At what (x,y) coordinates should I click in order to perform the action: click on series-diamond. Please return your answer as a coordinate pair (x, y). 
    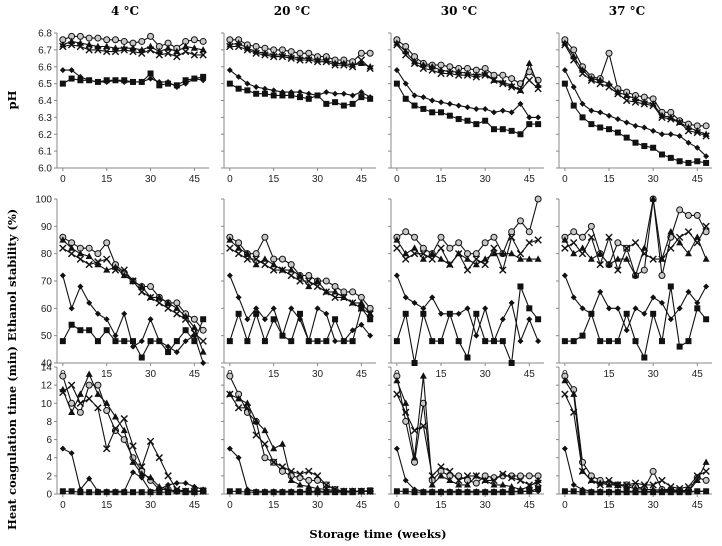
    Looking at the image, I should click on (300, 308).